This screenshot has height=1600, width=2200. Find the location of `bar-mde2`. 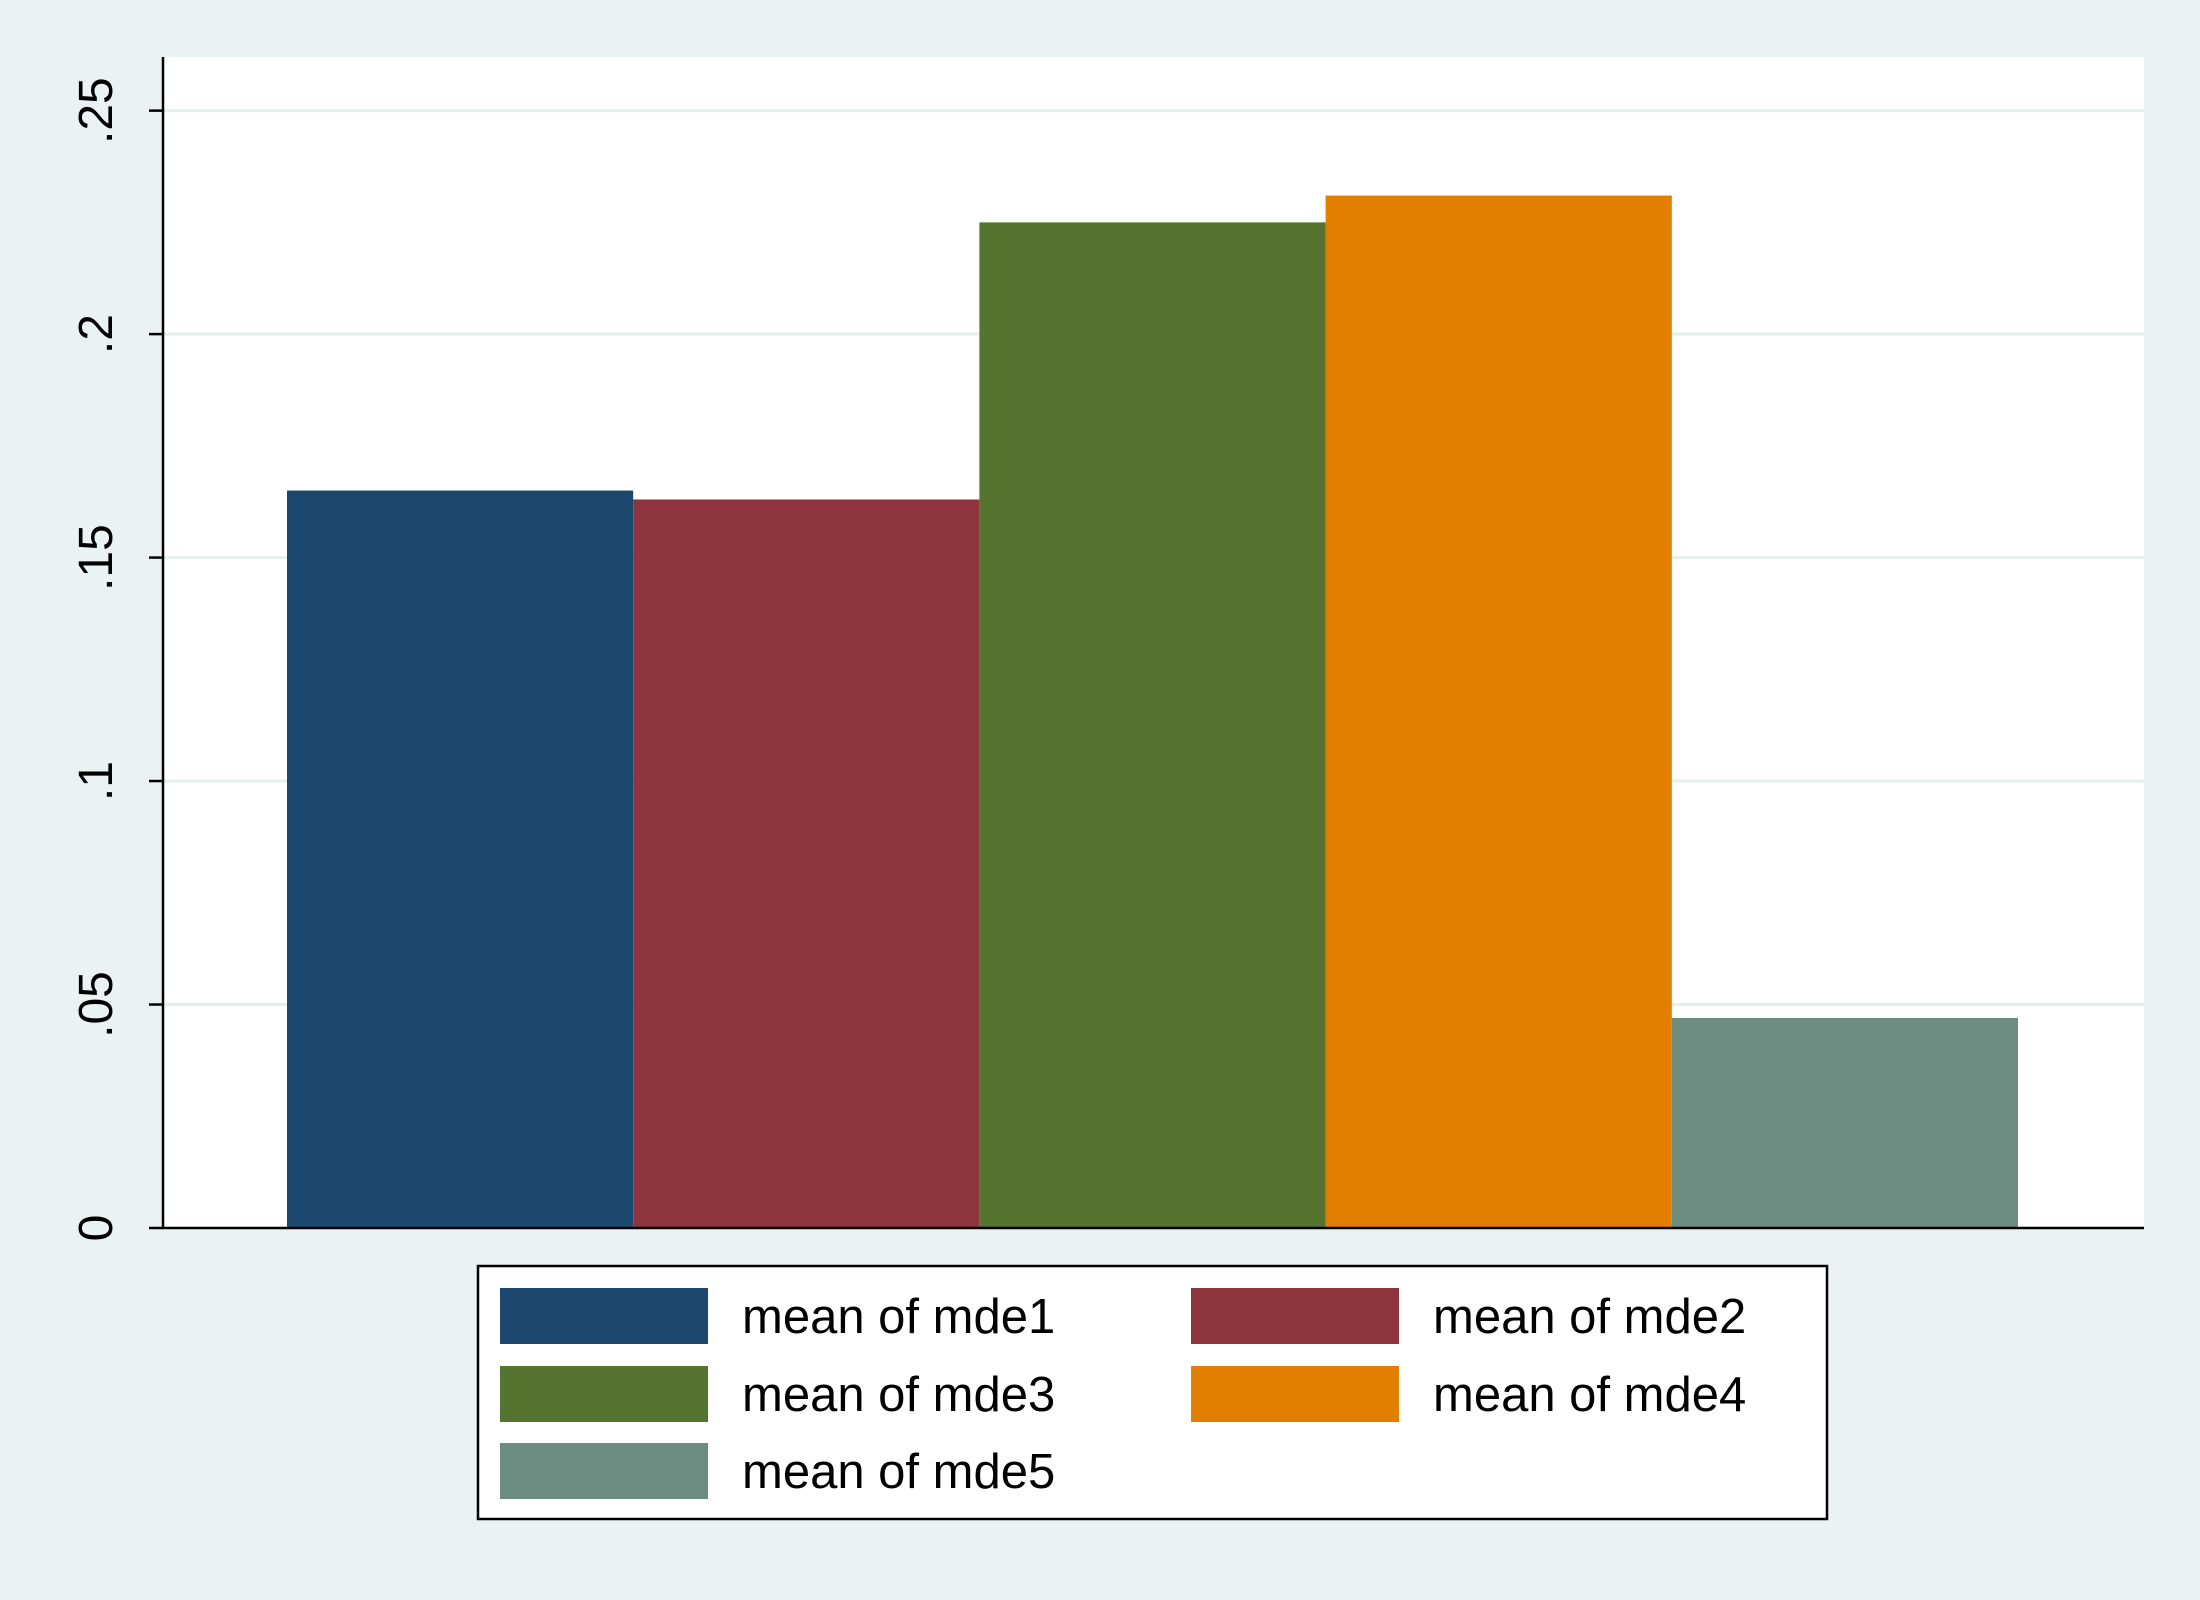

bar-mde2 is located at coordinates (806, 863).